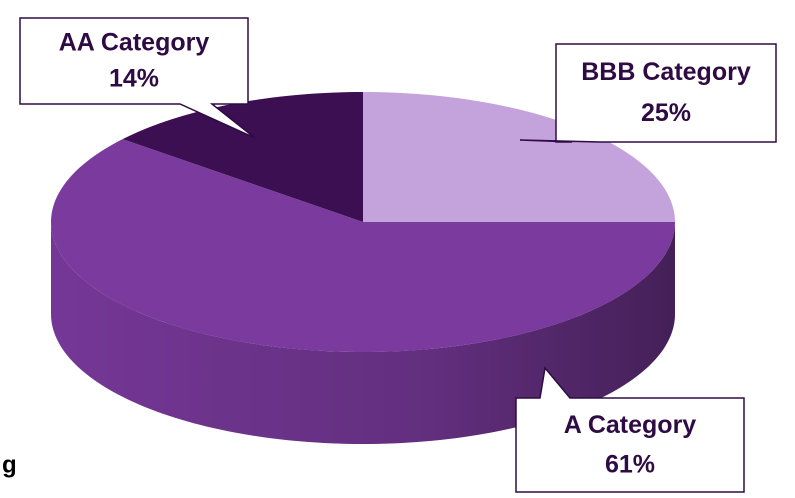  Describe the element at coordinates (134, 79) in the screenshot. I see `callout-value: 14%` at that location.